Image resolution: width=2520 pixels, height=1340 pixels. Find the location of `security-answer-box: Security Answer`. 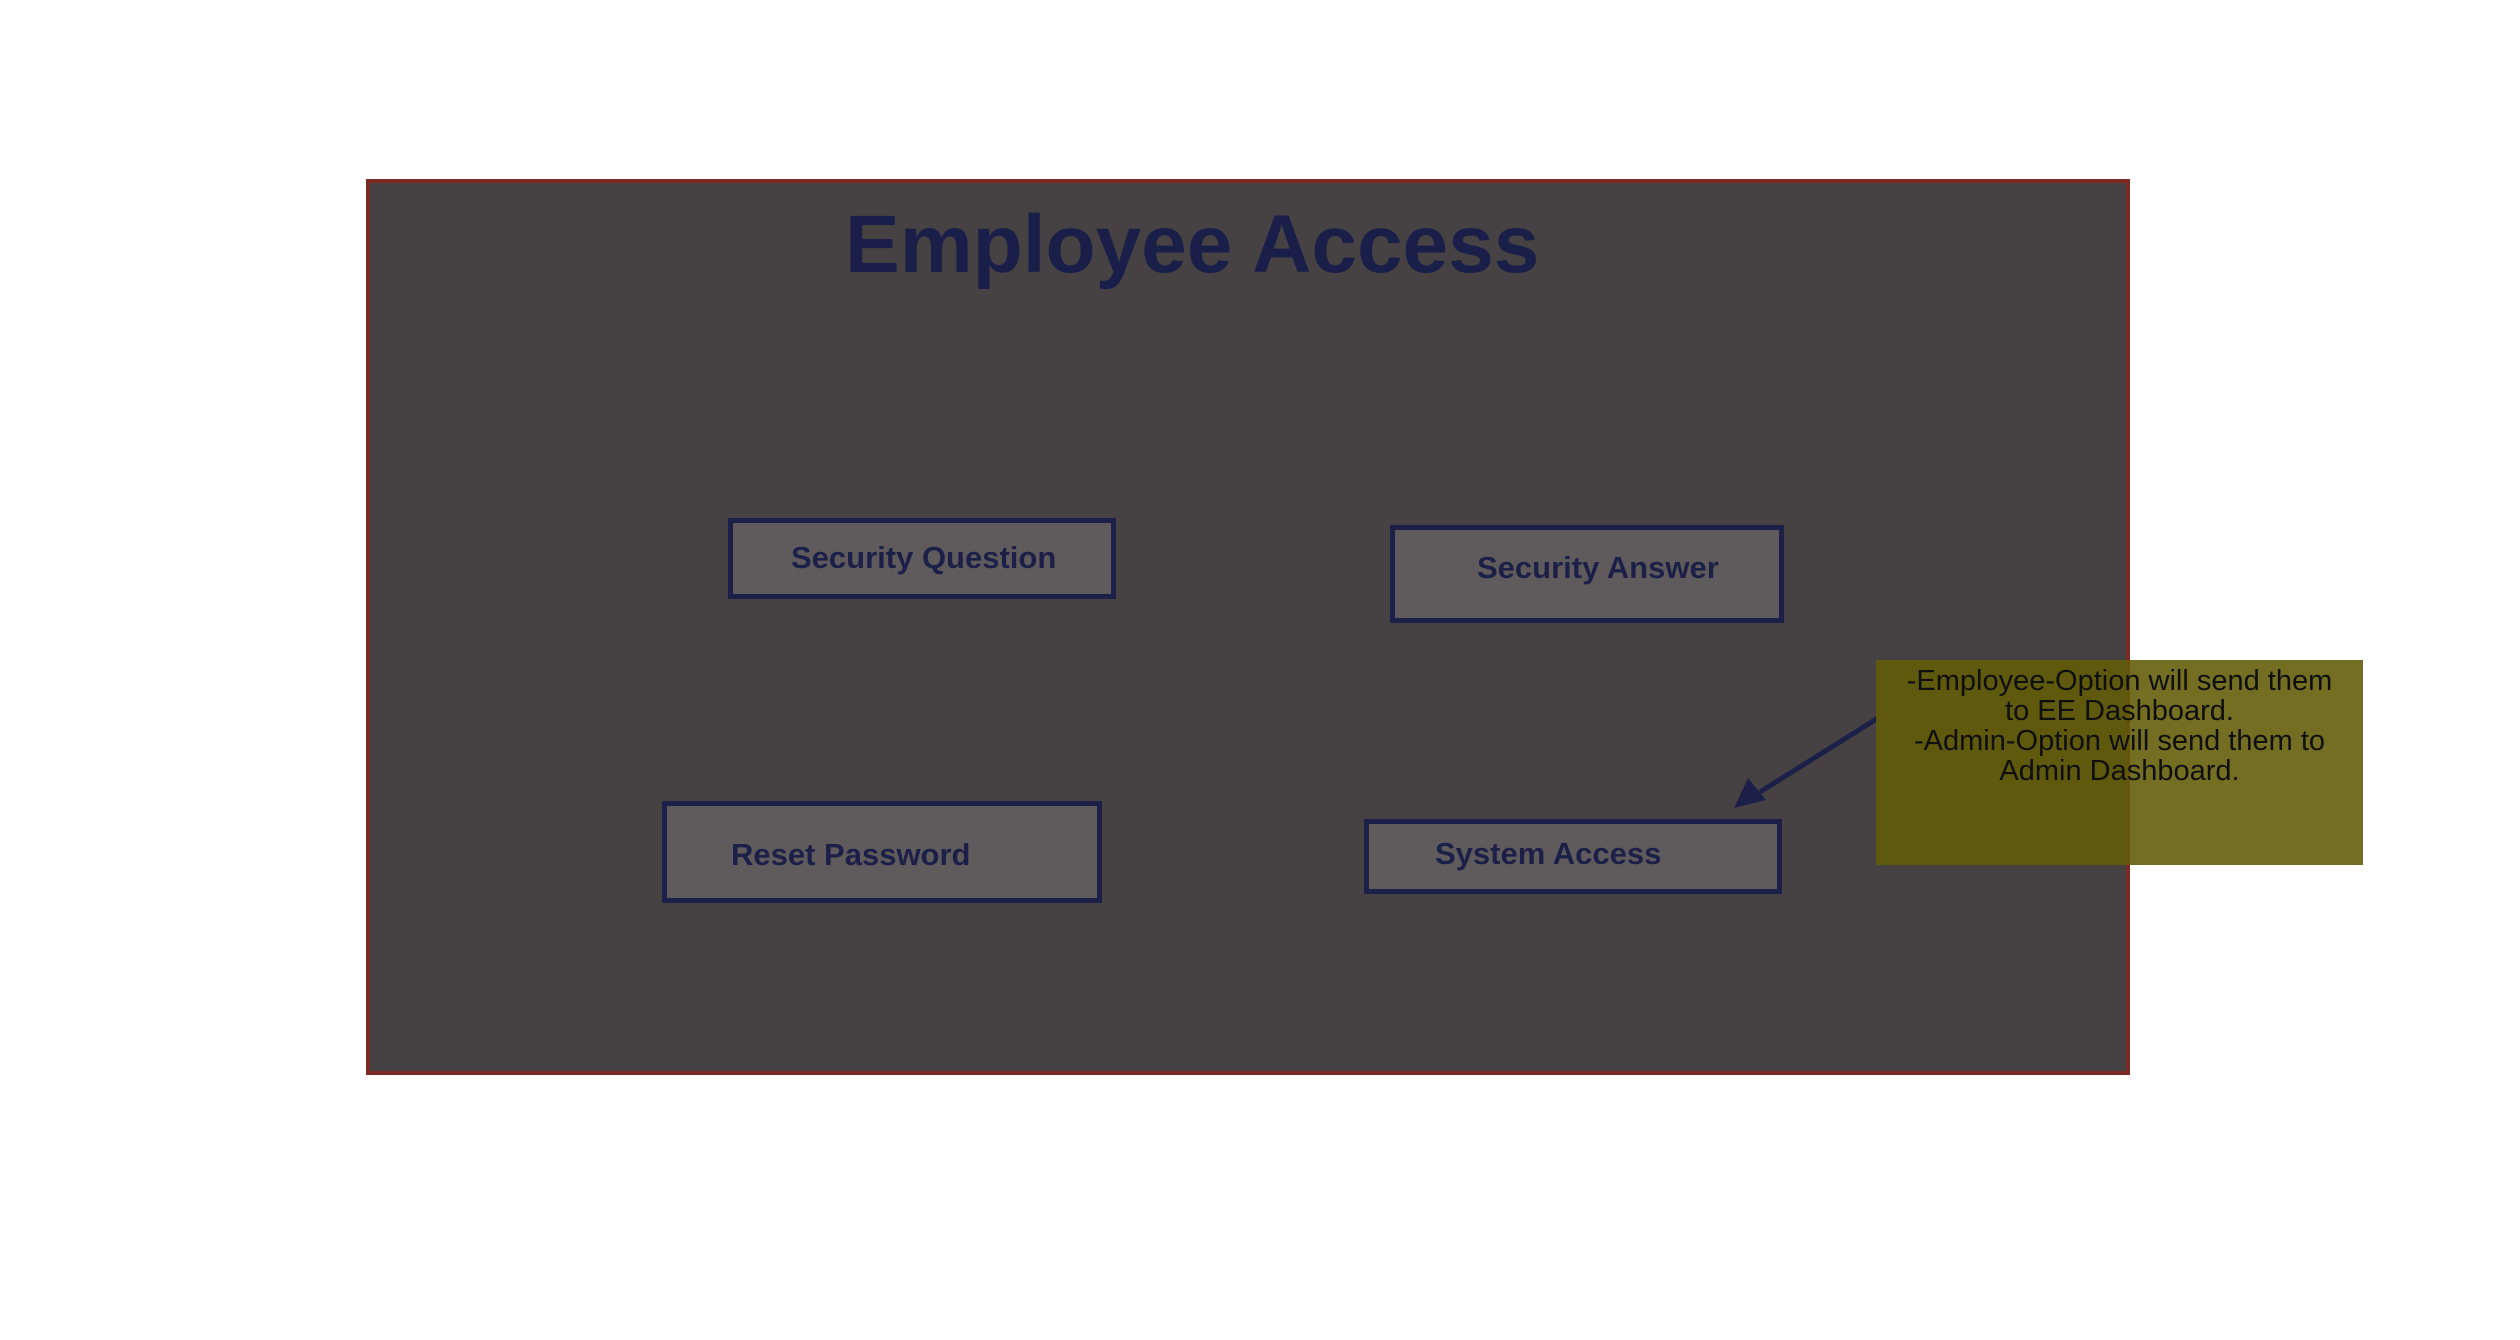

security-answer-box: Security Answer is located at coordinates (1587, 574).